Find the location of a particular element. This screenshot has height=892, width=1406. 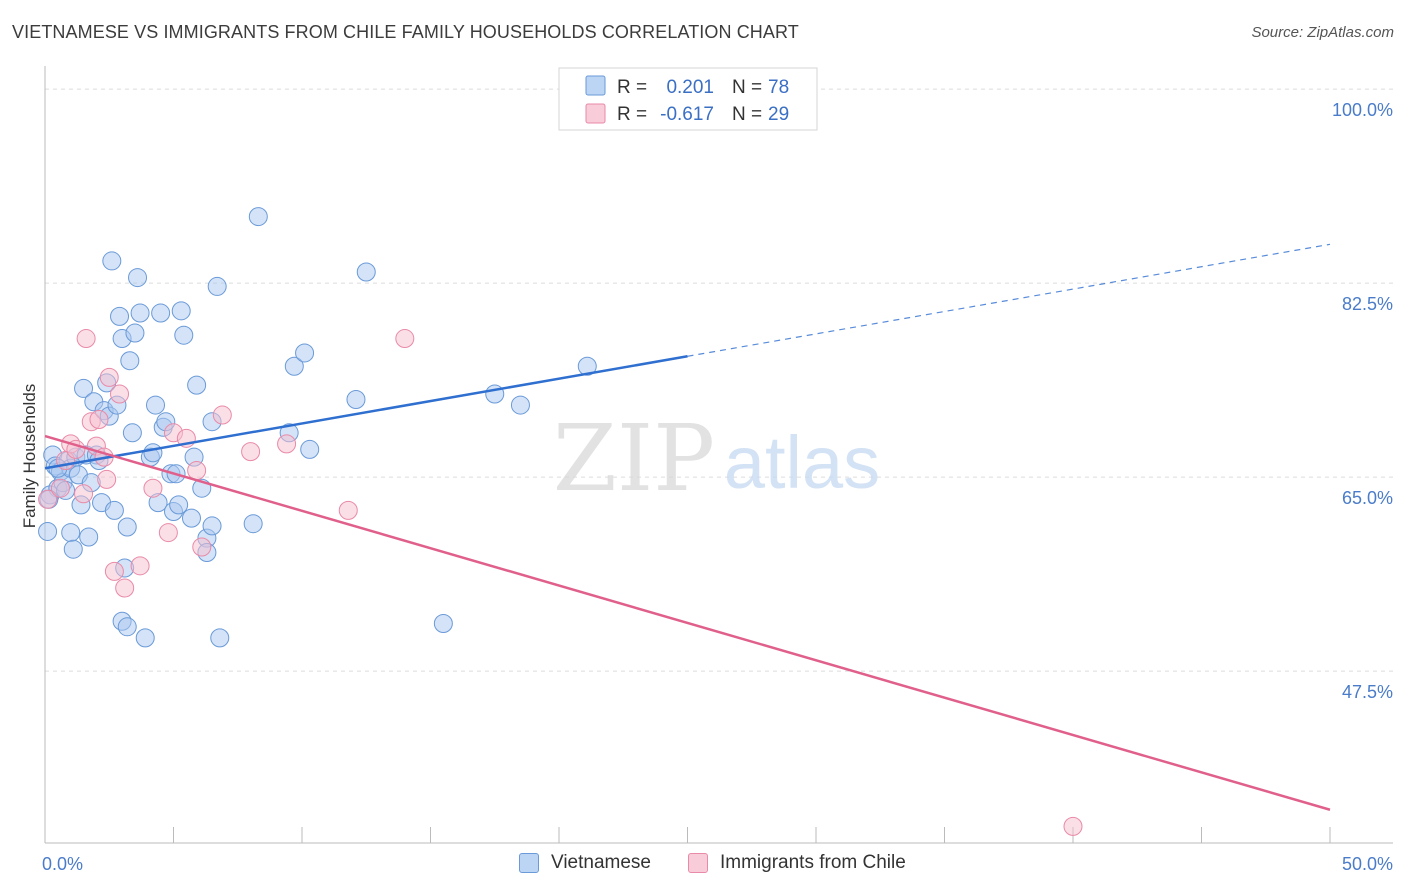

legend: R = 0.201 N = 78 R = -0.617 N = 29 is located at coordinates (688, 99).